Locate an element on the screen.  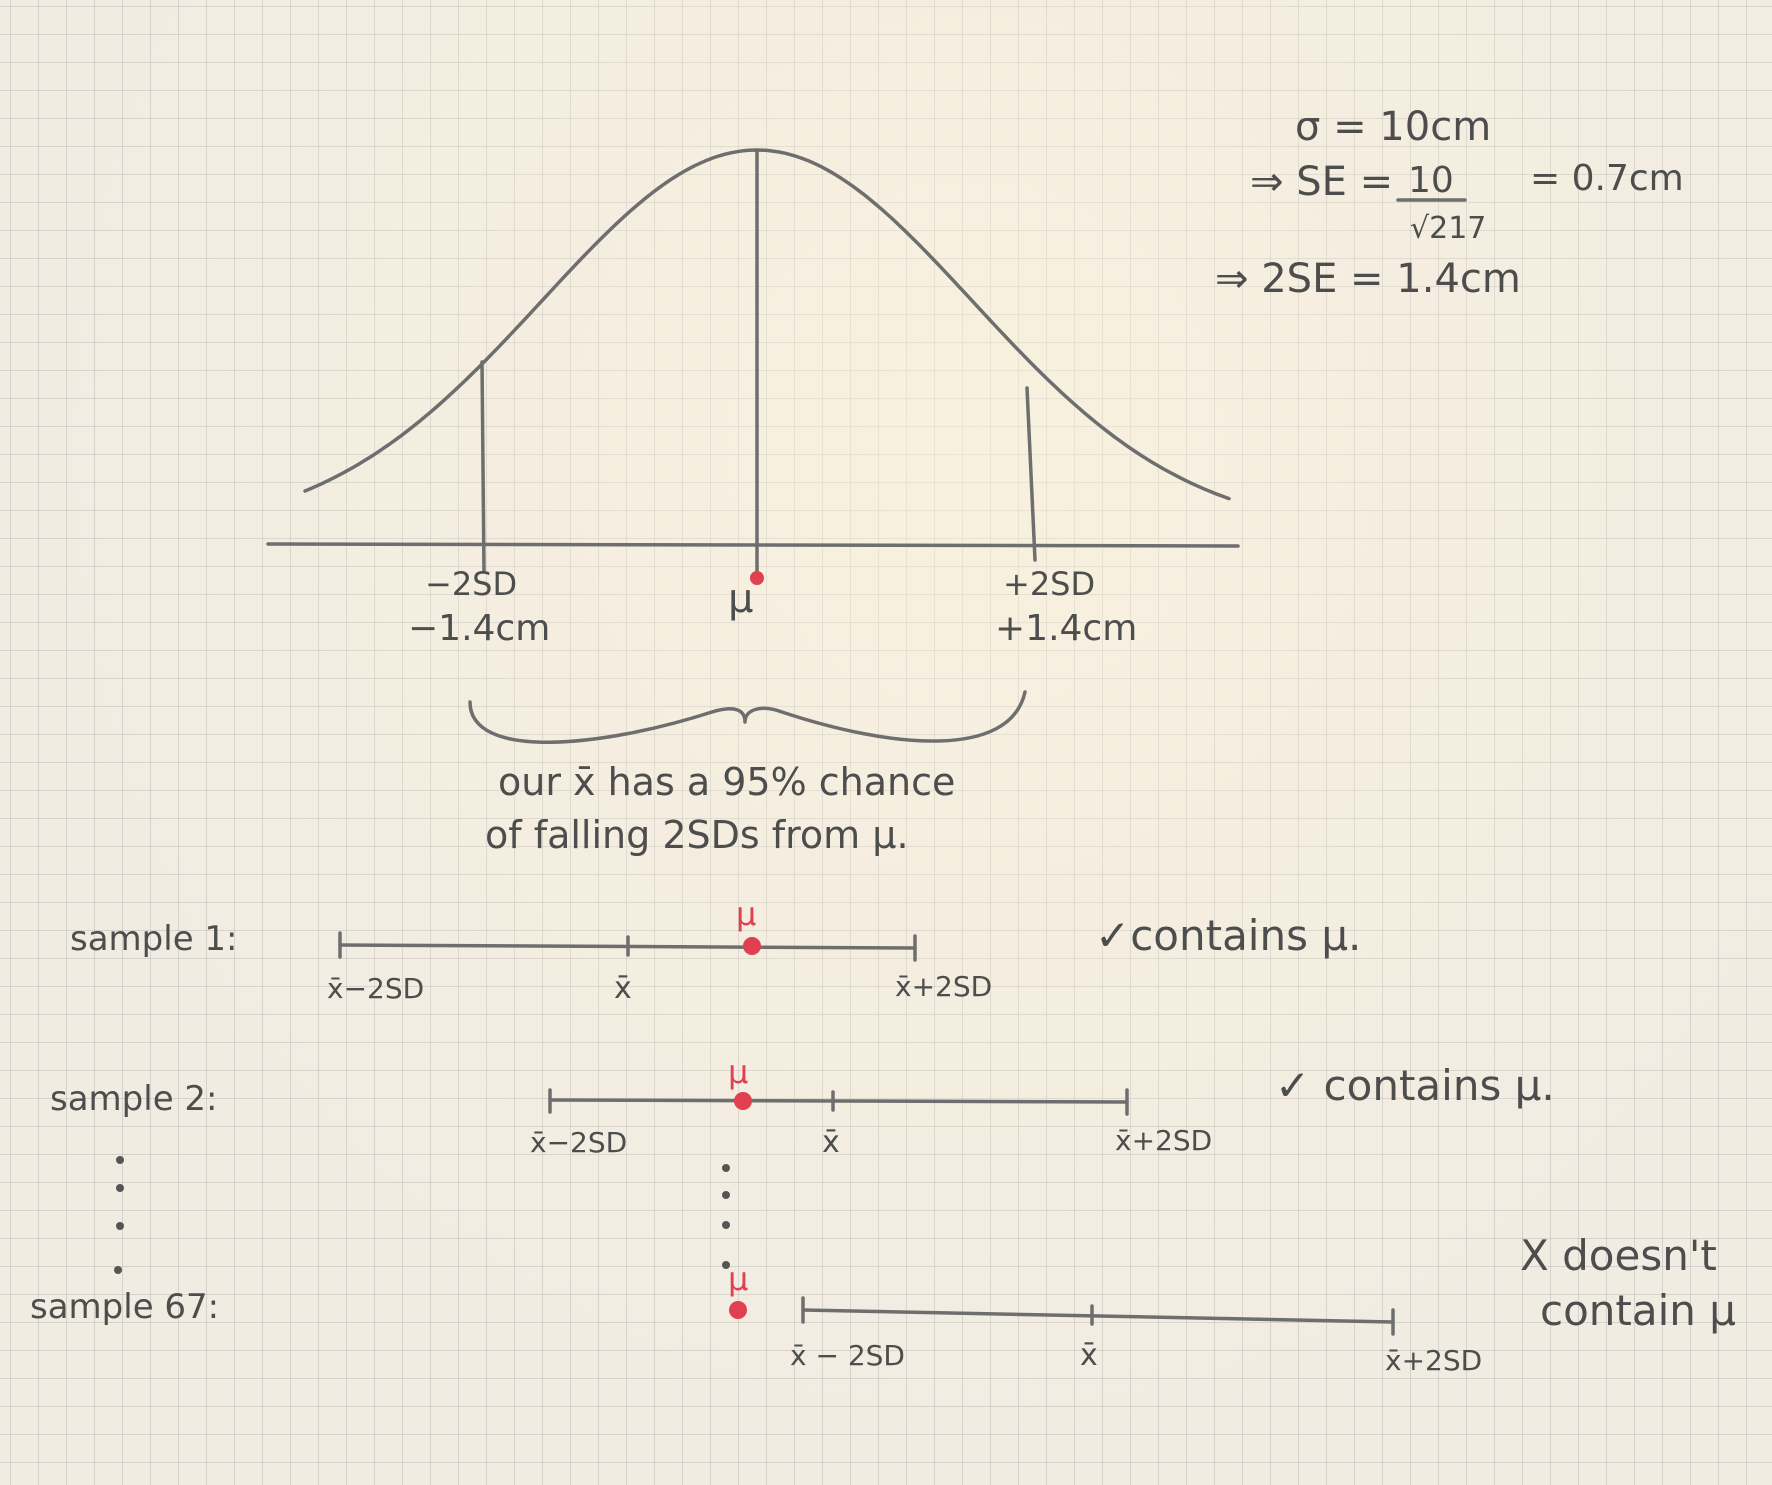
verdict-label: ✓ contains μ. is located at coordinates (1415, 1085).